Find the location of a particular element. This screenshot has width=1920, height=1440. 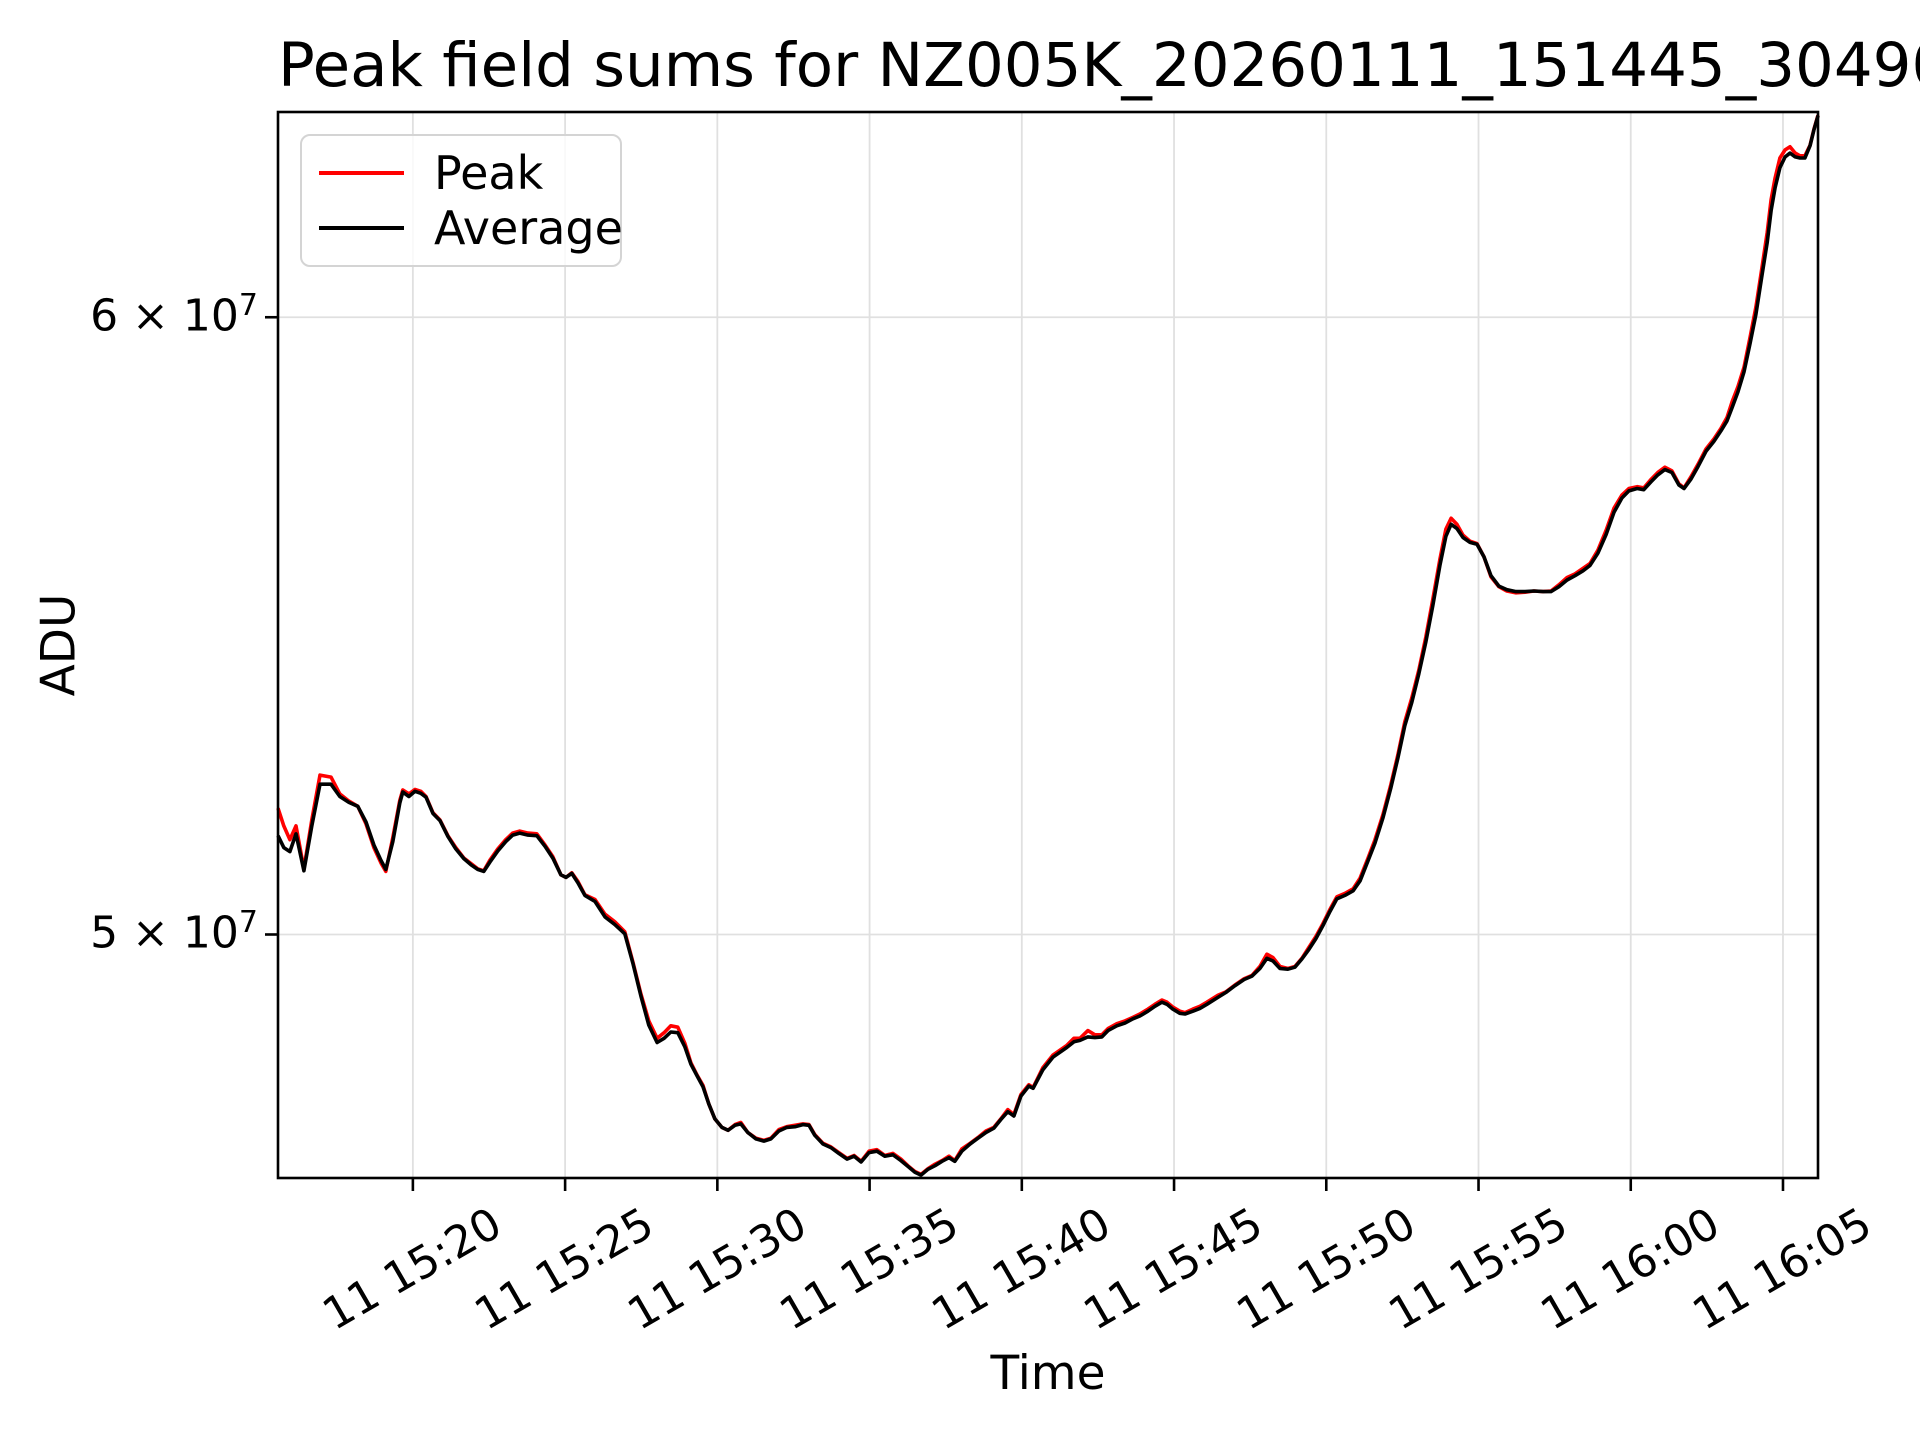

y-tick-label: 5 × 107 is located at coordinates (174, 932).